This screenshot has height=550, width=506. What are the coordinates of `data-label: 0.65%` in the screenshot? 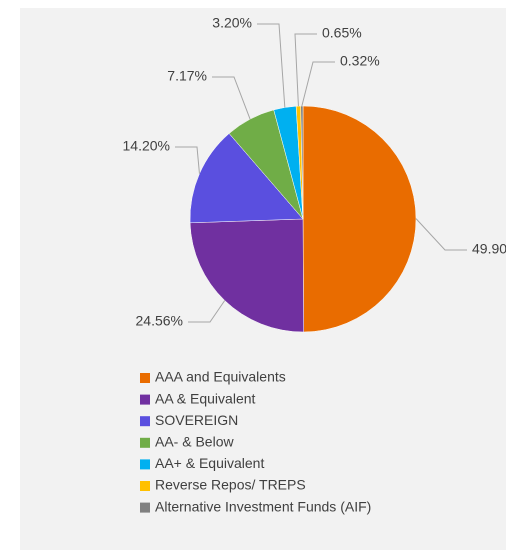 It's located at (342, 33).